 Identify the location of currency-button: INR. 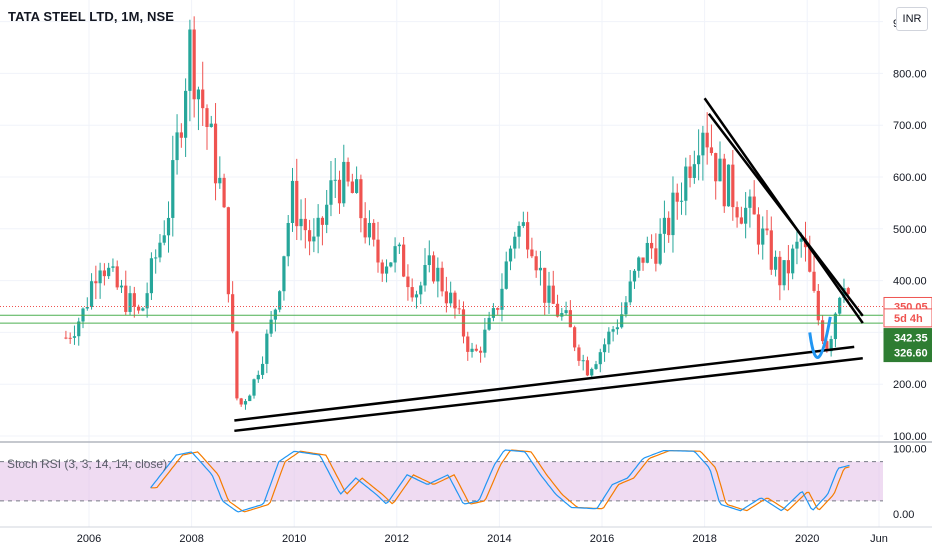
(912, 19).